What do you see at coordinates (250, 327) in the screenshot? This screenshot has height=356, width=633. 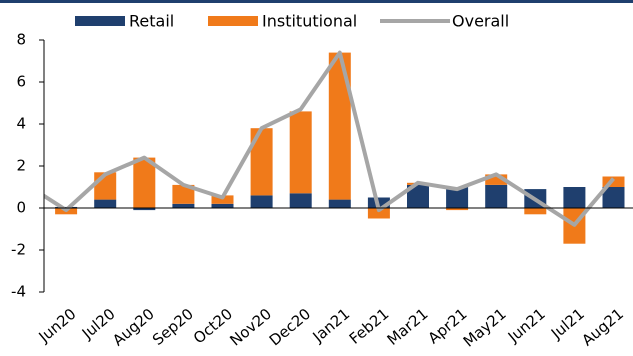 I see `x-tick-label: Nov20` at bounding box center [250, 327].